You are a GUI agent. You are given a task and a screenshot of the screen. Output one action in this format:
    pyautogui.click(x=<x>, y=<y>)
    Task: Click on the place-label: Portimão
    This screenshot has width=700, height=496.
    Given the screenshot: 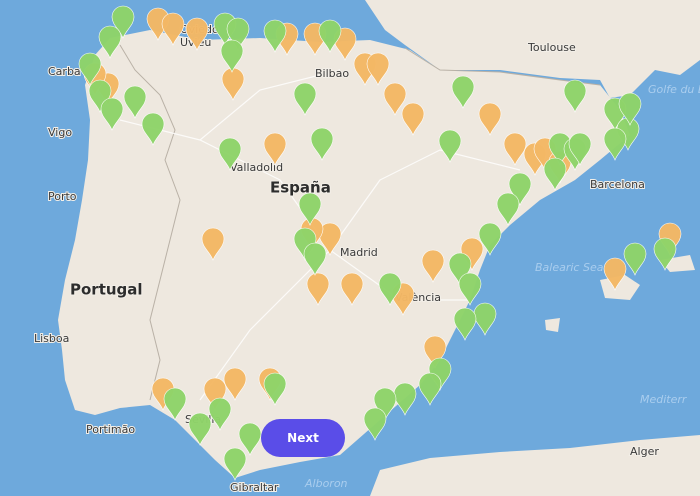 What is the action you would take?
    pyautogui.click(x=110, y=429)
    